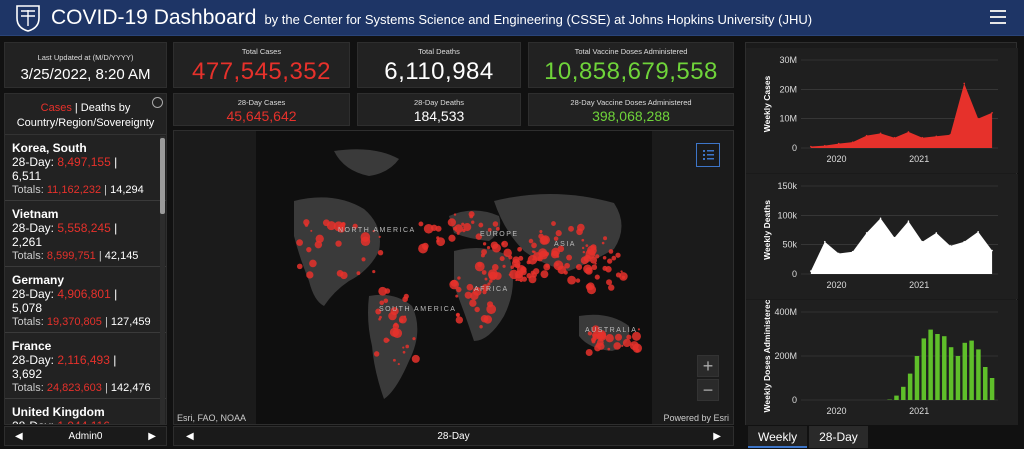 This screenshot has height=449, width=1024. What do you see at coordinates (838, 437) in the screenshot?
I see `tab-28-day: 28-Day` at bounding box center [838, 437].